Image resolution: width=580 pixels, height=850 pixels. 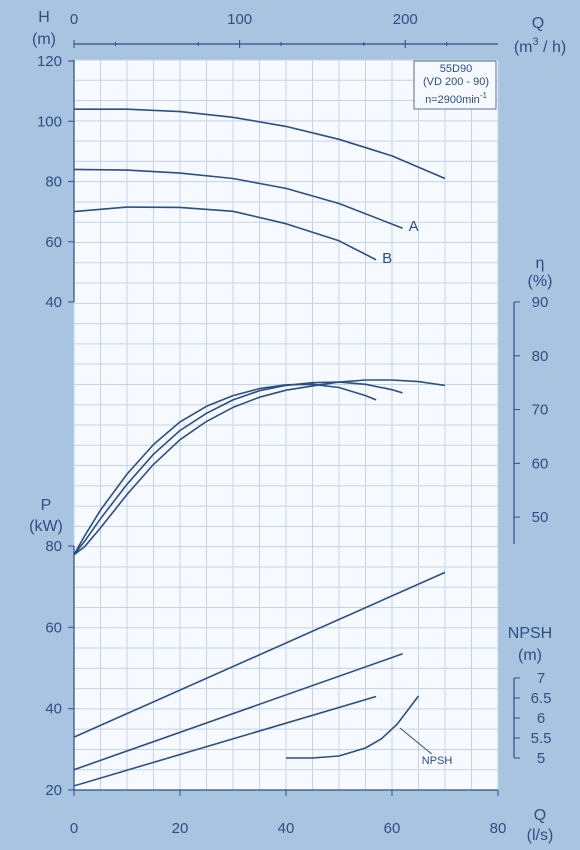 What do you see at coordinates (239, 19) in the screenshot?
I see `top-tick-label: 100` at bounding box center [239, 19].